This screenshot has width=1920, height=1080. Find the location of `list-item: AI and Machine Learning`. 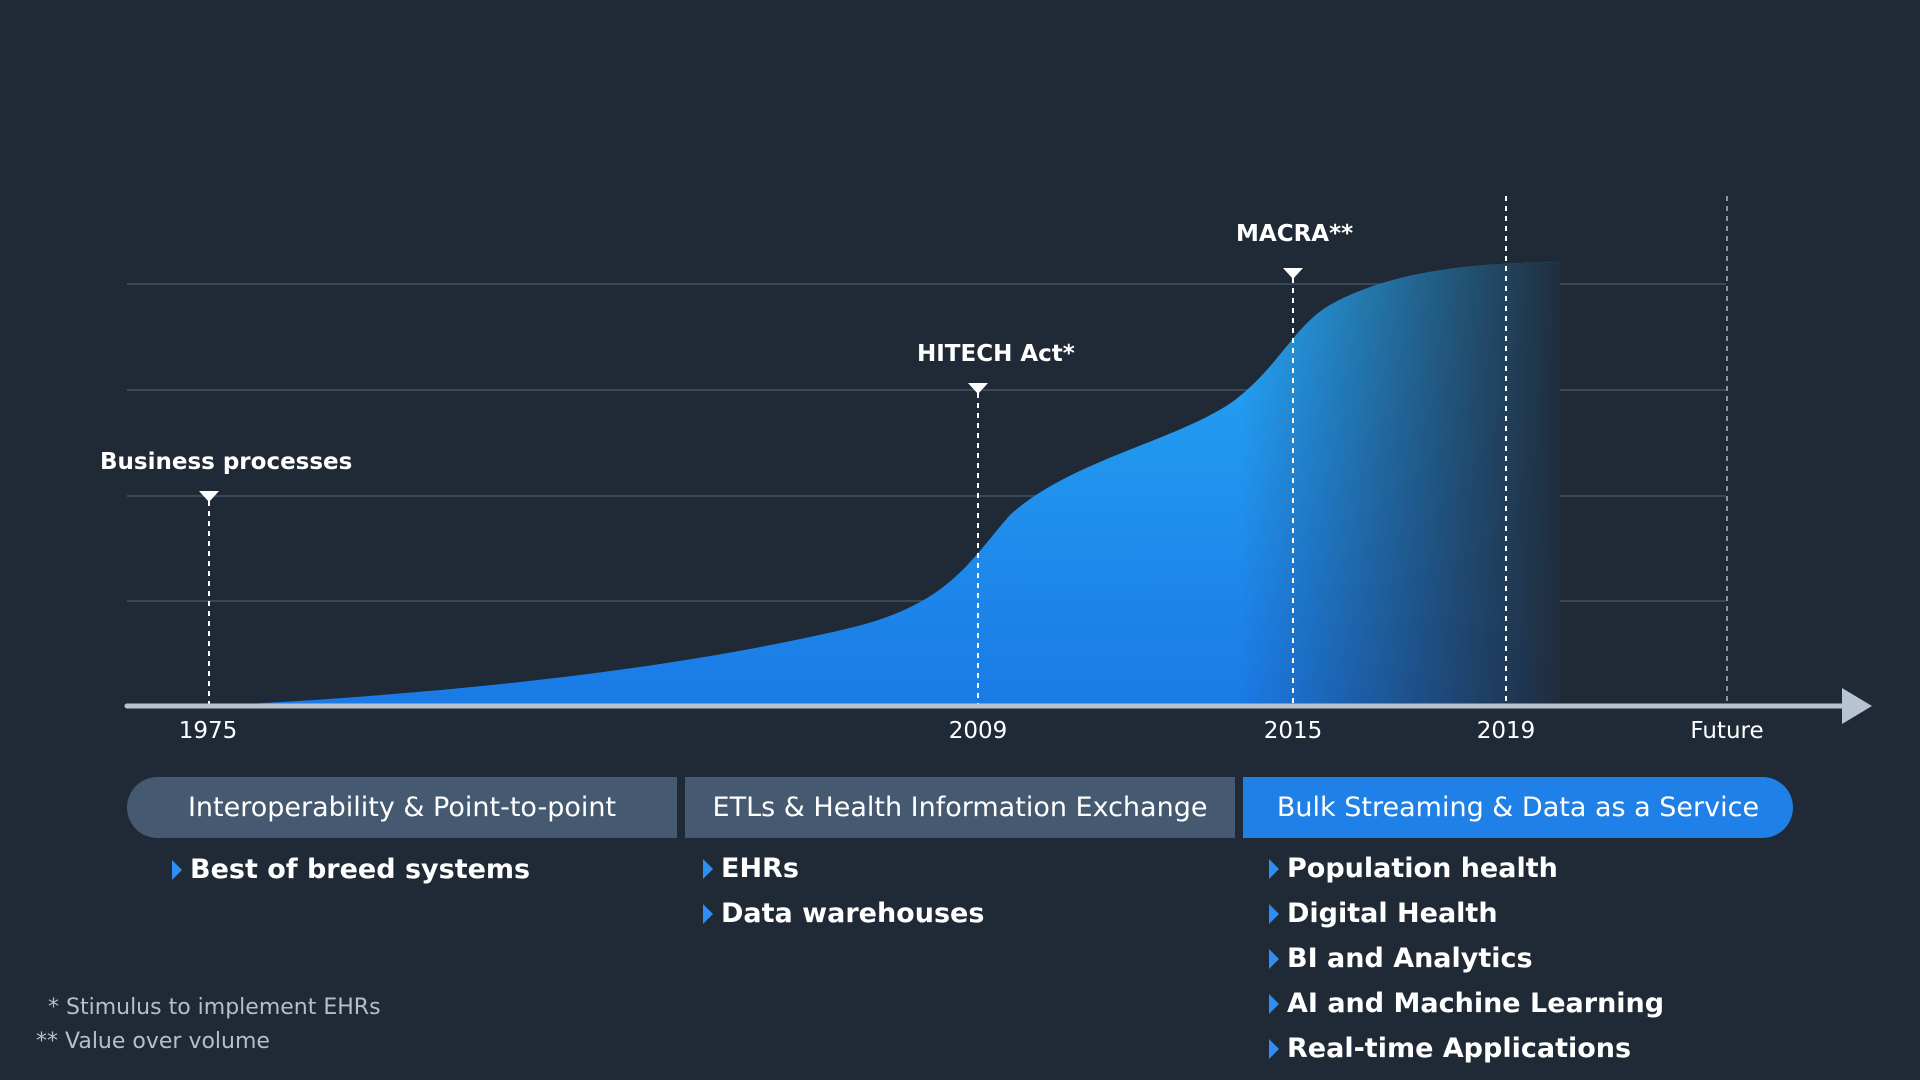

list-item: AI and Machine Learning is located at coordinates (1466, 1003).